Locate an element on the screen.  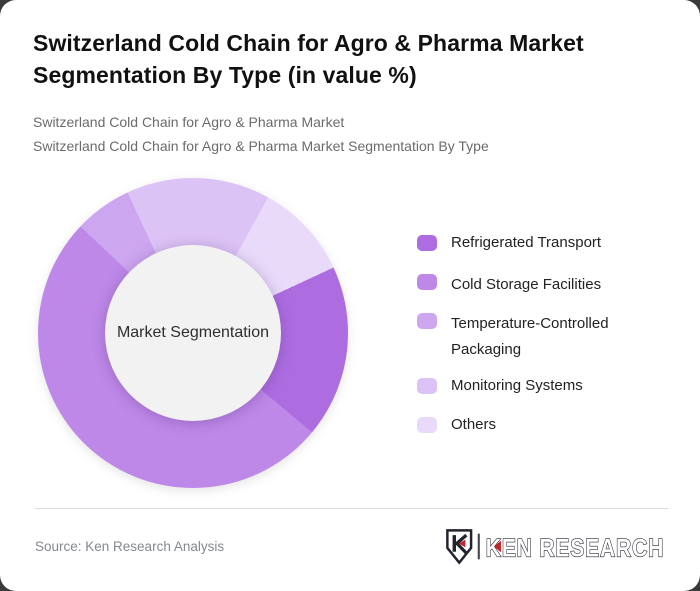
legend-item-refrigerated-transport: Refrigerated Transport is located at coordinates (542, 243).